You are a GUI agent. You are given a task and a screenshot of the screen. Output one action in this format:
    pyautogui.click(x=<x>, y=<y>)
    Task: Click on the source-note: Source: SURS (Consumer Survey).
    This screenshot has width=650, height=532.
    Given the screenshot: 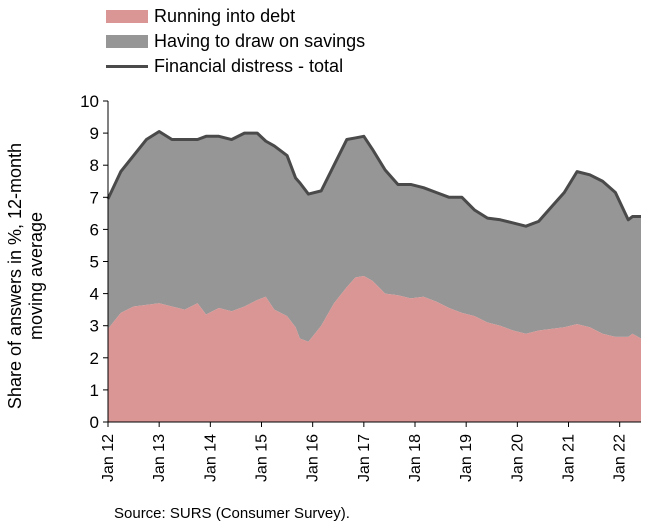 What is the action you would take?
    pyautogui.click(x=232, y=513)
    